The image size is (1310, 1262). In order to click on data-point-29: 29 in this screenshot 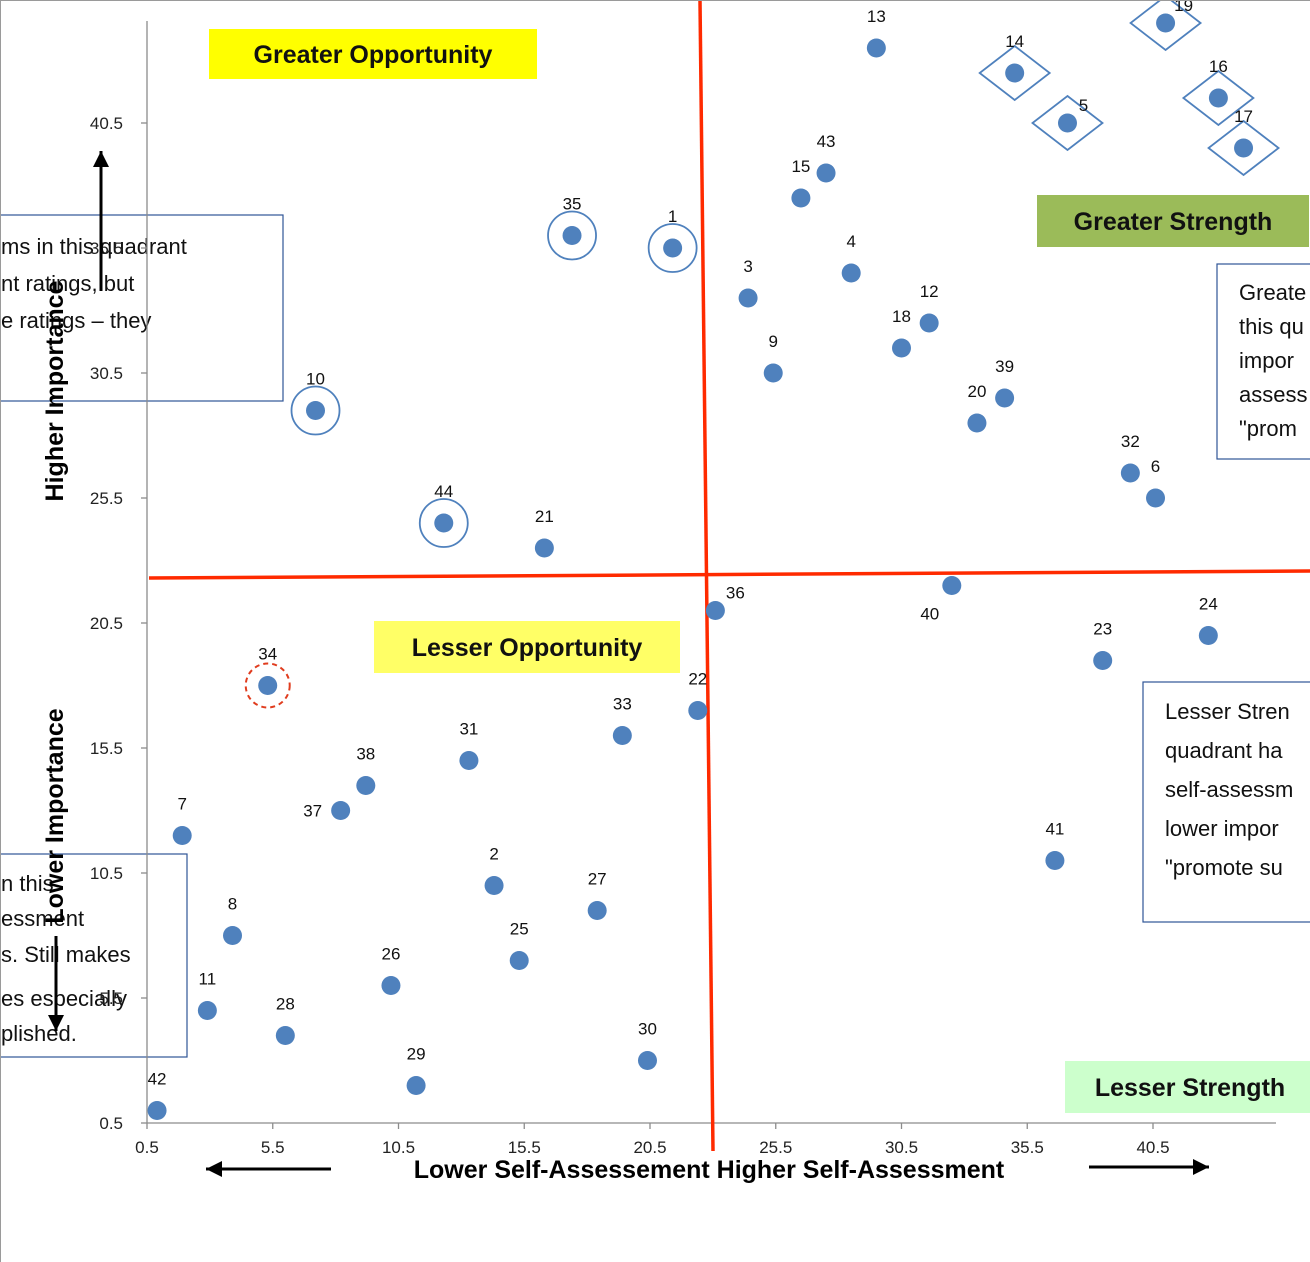, I will do `click(416, 1070)`.